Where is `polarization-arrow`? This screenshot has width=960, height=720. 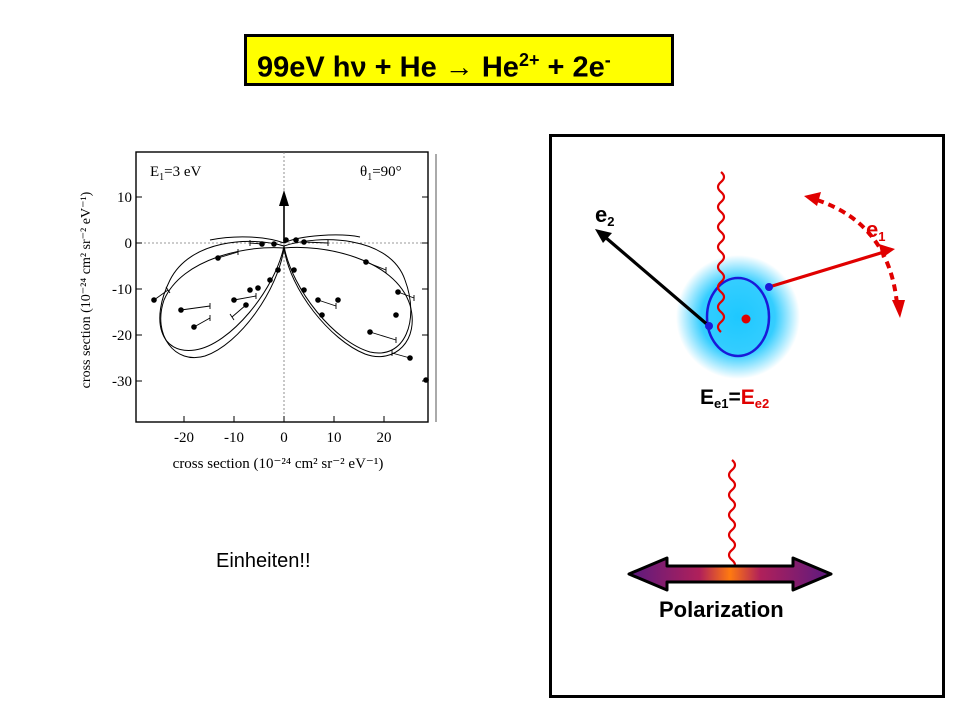
polarization-arrow is located at coordinates (730, 574).